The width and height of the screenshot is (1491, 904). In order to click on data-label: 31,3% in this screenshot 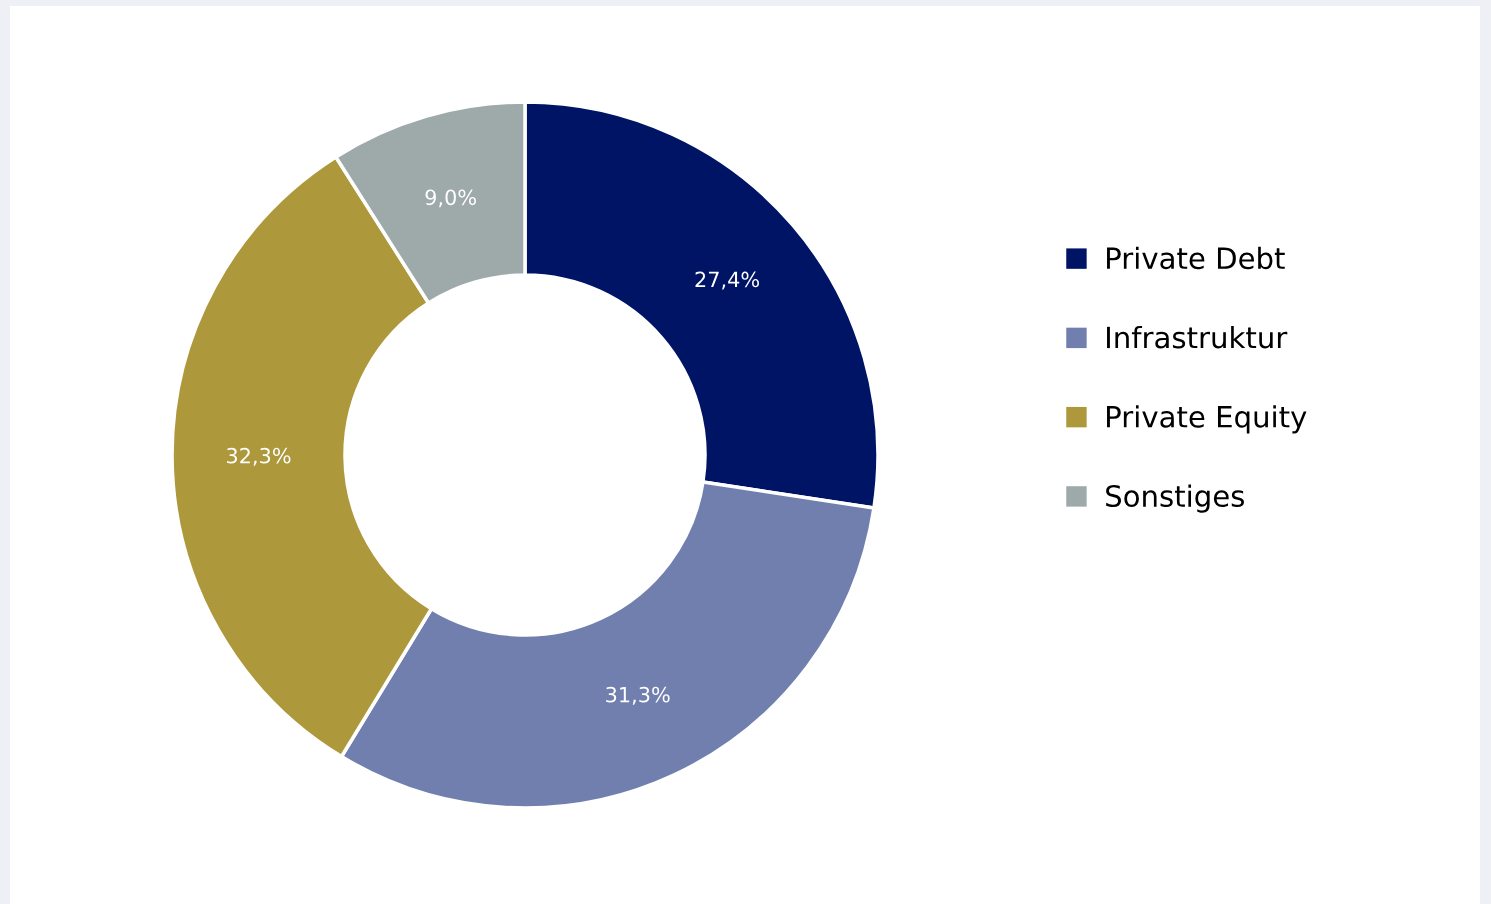, I will do `click(638, 695)`.